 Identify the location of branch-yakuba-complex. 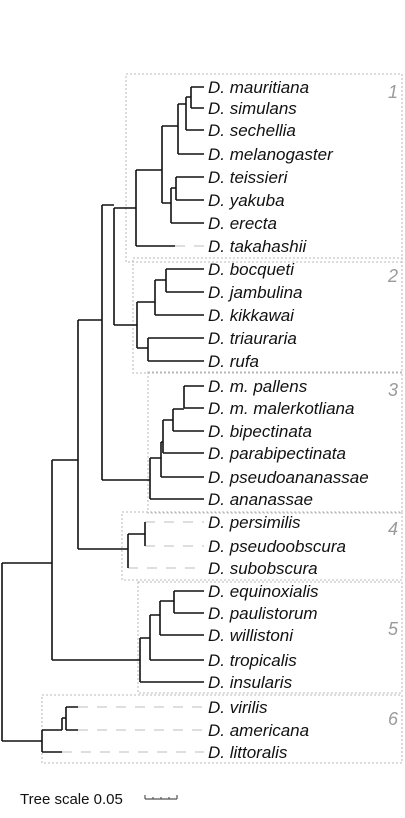
(187, 205).